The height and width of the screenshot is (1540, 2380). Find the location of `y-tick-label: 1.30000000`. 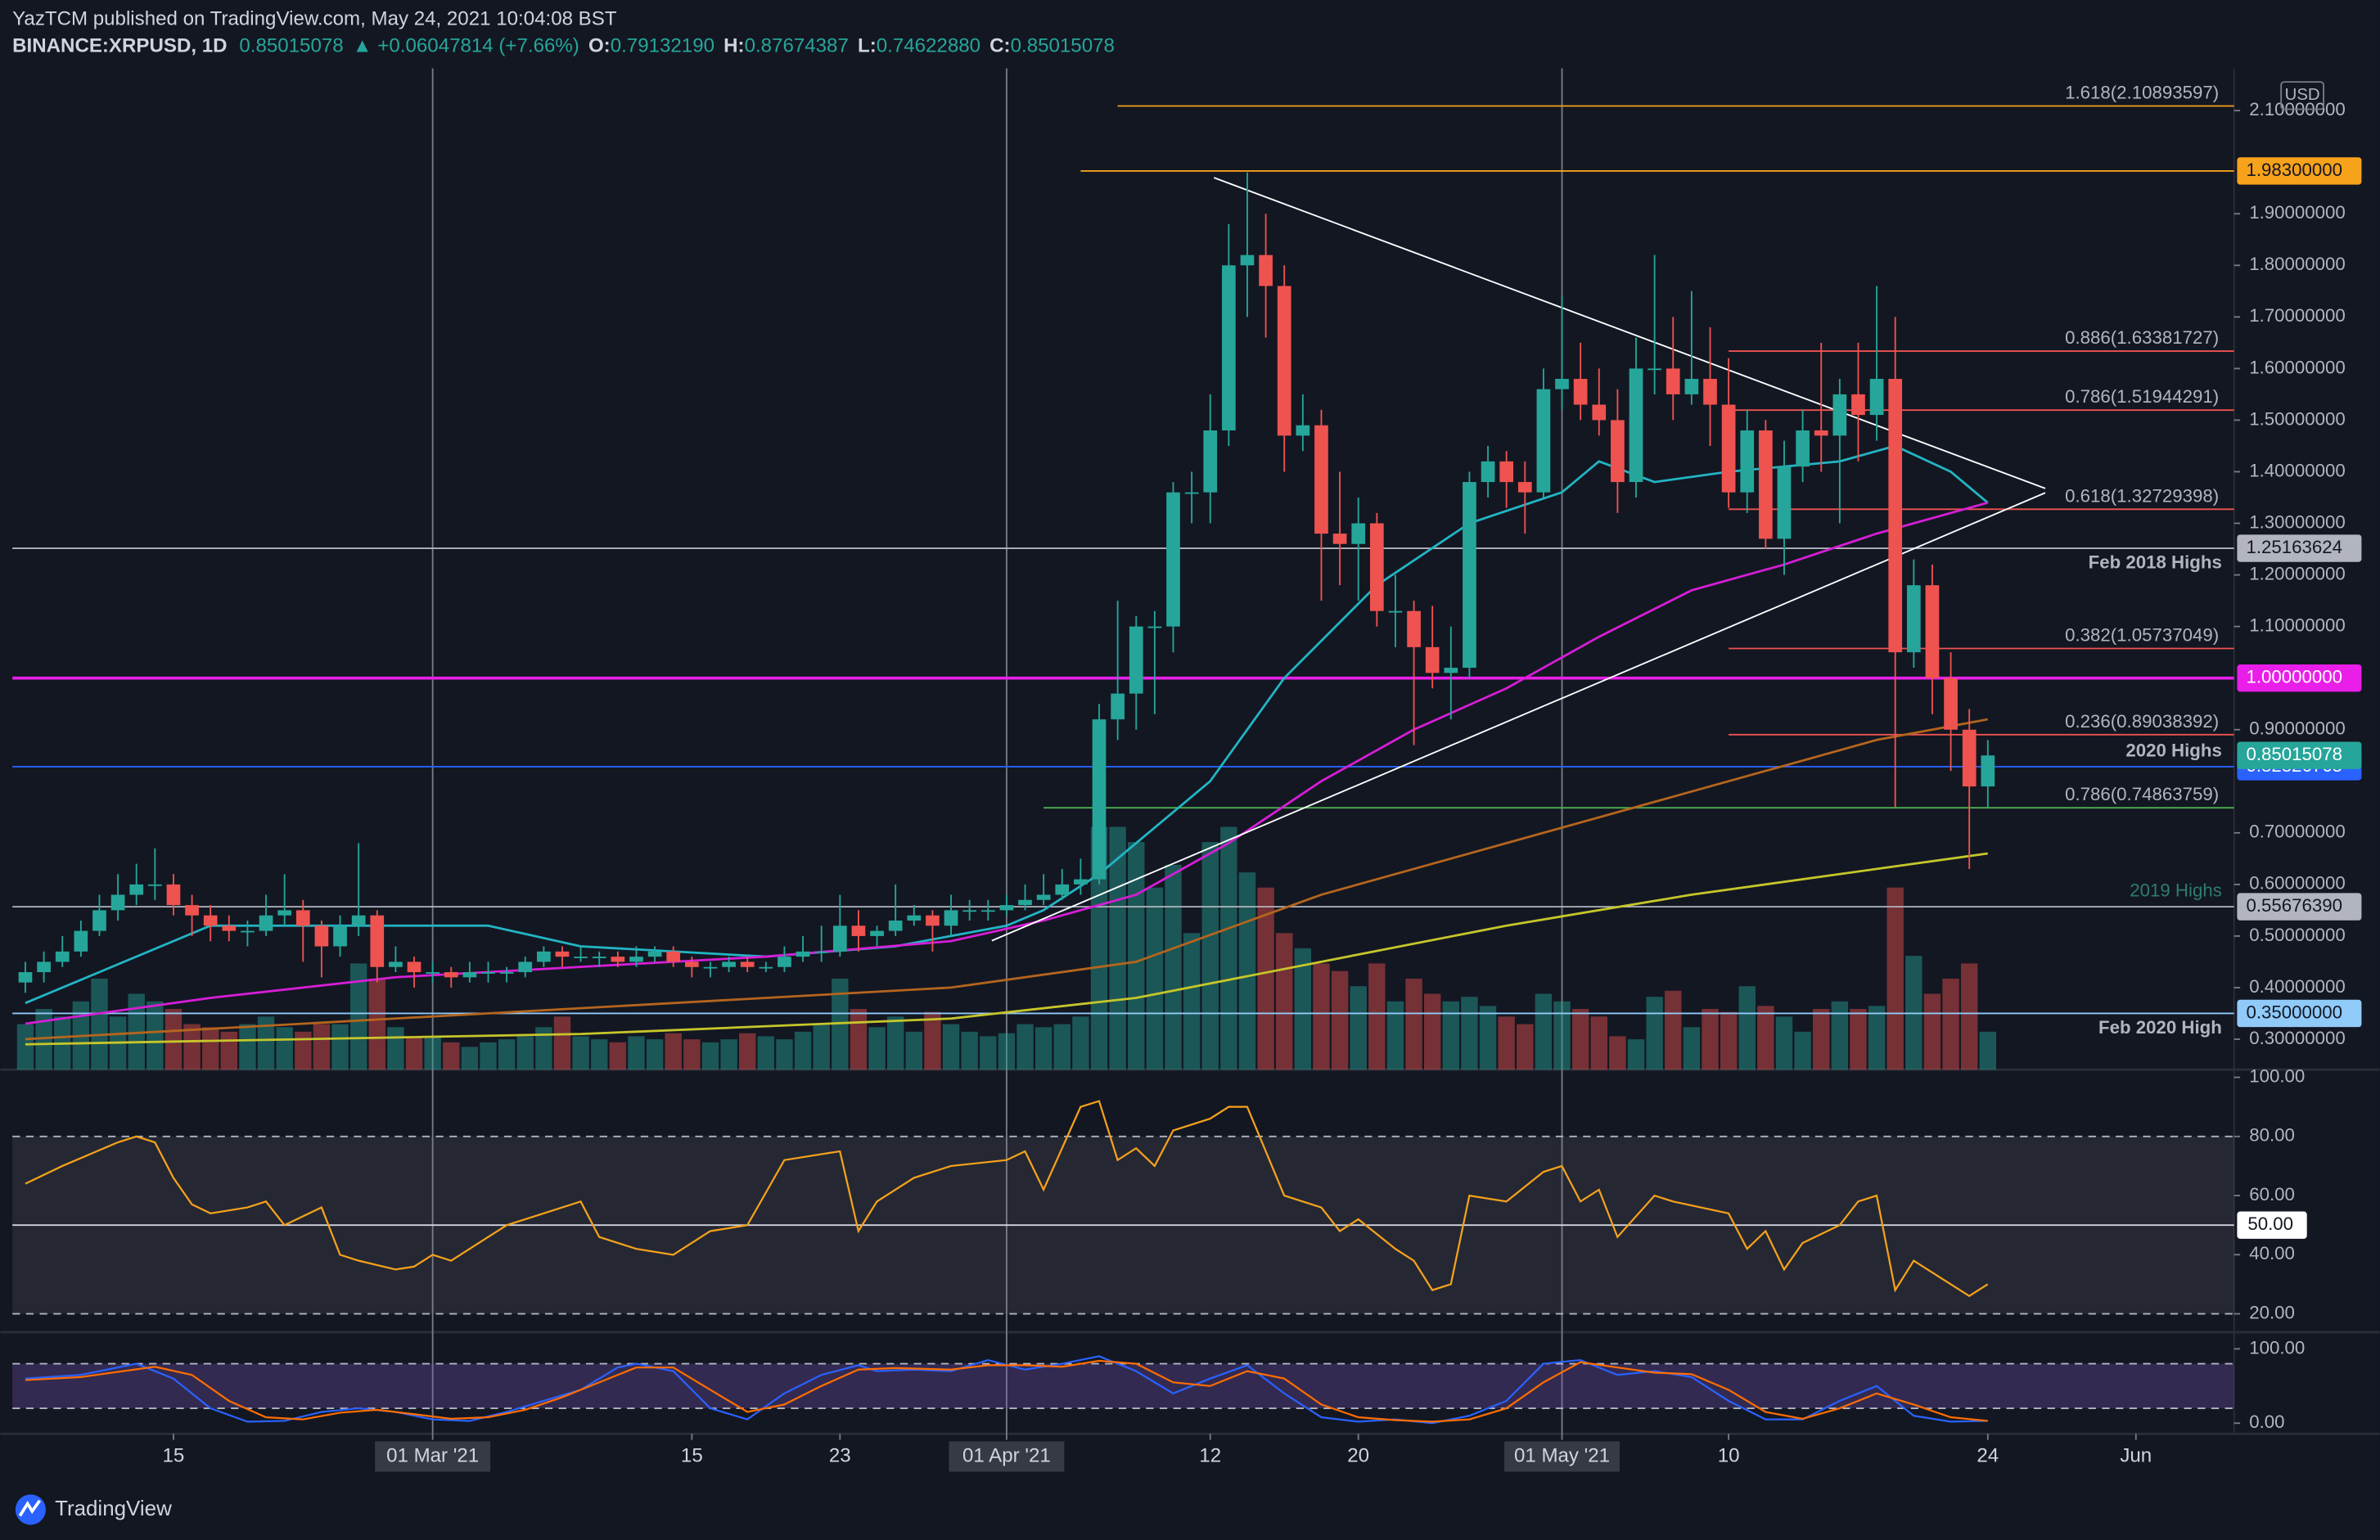

y-tick-label: 1.30000000 is located at coordinates (2297, 521).